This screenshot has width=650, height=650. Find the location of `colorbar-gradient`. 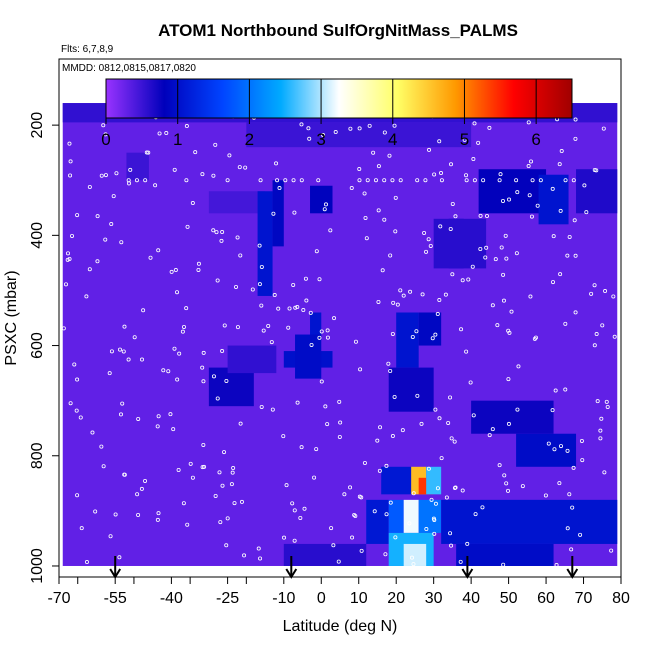

colorbar-gradient is located at coordinates (339, 98).